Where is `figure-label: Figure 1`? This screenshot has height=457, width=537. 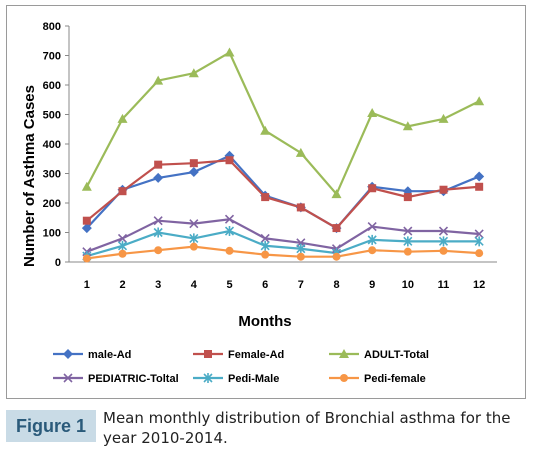 figure-label: Figure 1 is located at coordinates (51, 426).